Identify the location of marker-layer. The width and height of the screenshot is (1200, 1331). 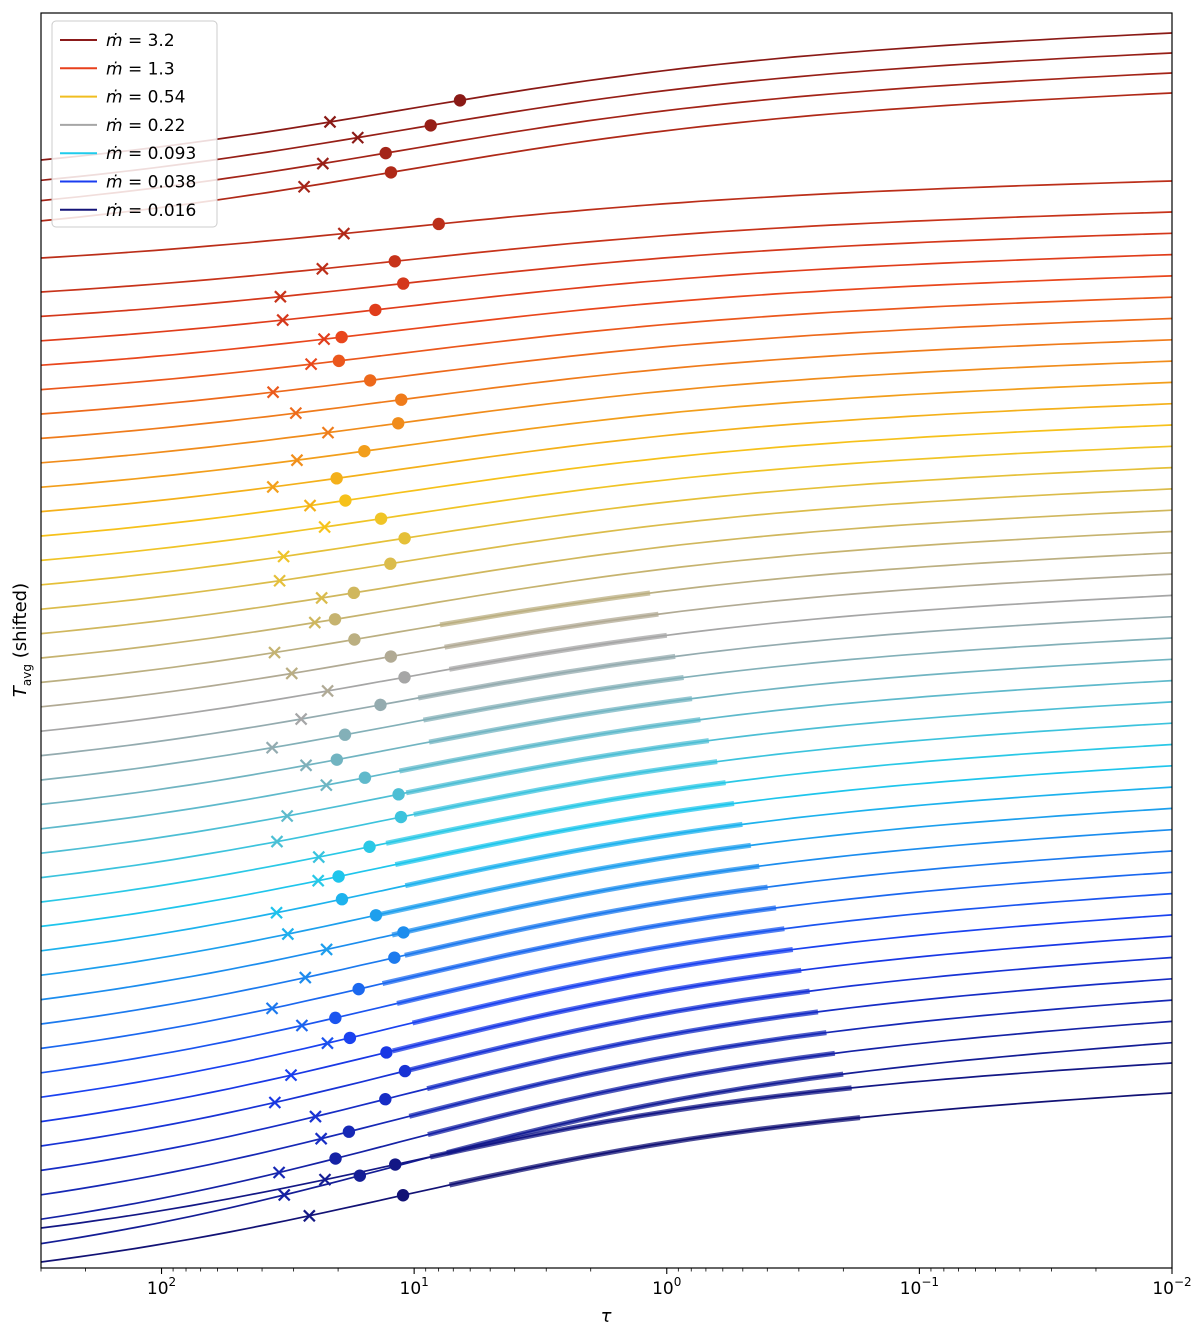
(366, 658).